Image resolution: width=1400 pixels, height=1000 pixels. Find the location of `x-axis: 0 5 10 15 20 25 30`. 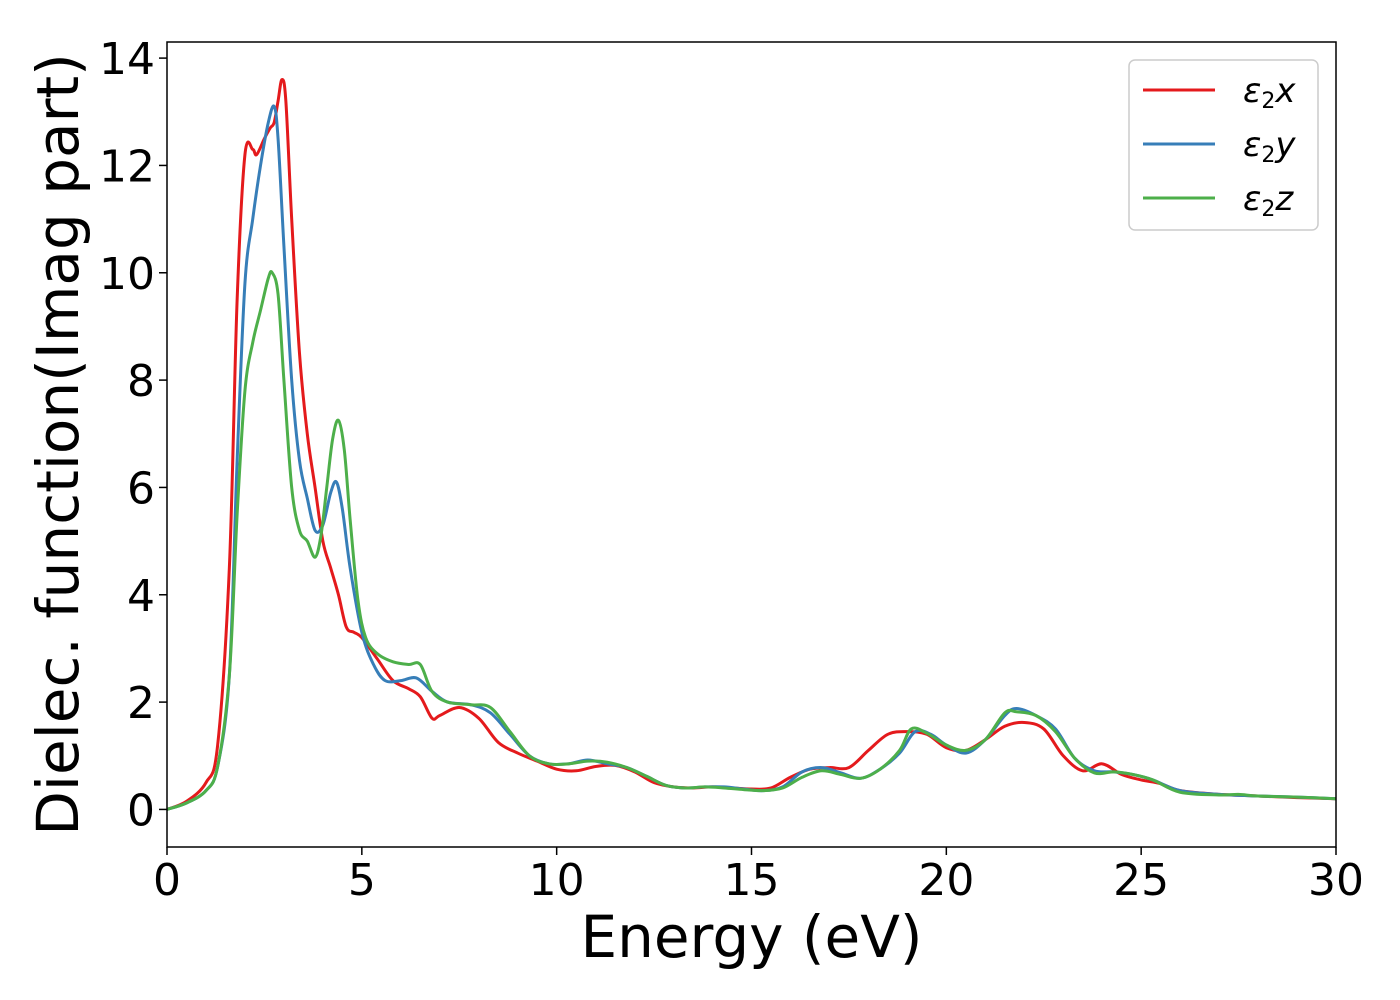

x-axis: 0 5 10 15 20 25 30 is located at coordinates (758, 876).